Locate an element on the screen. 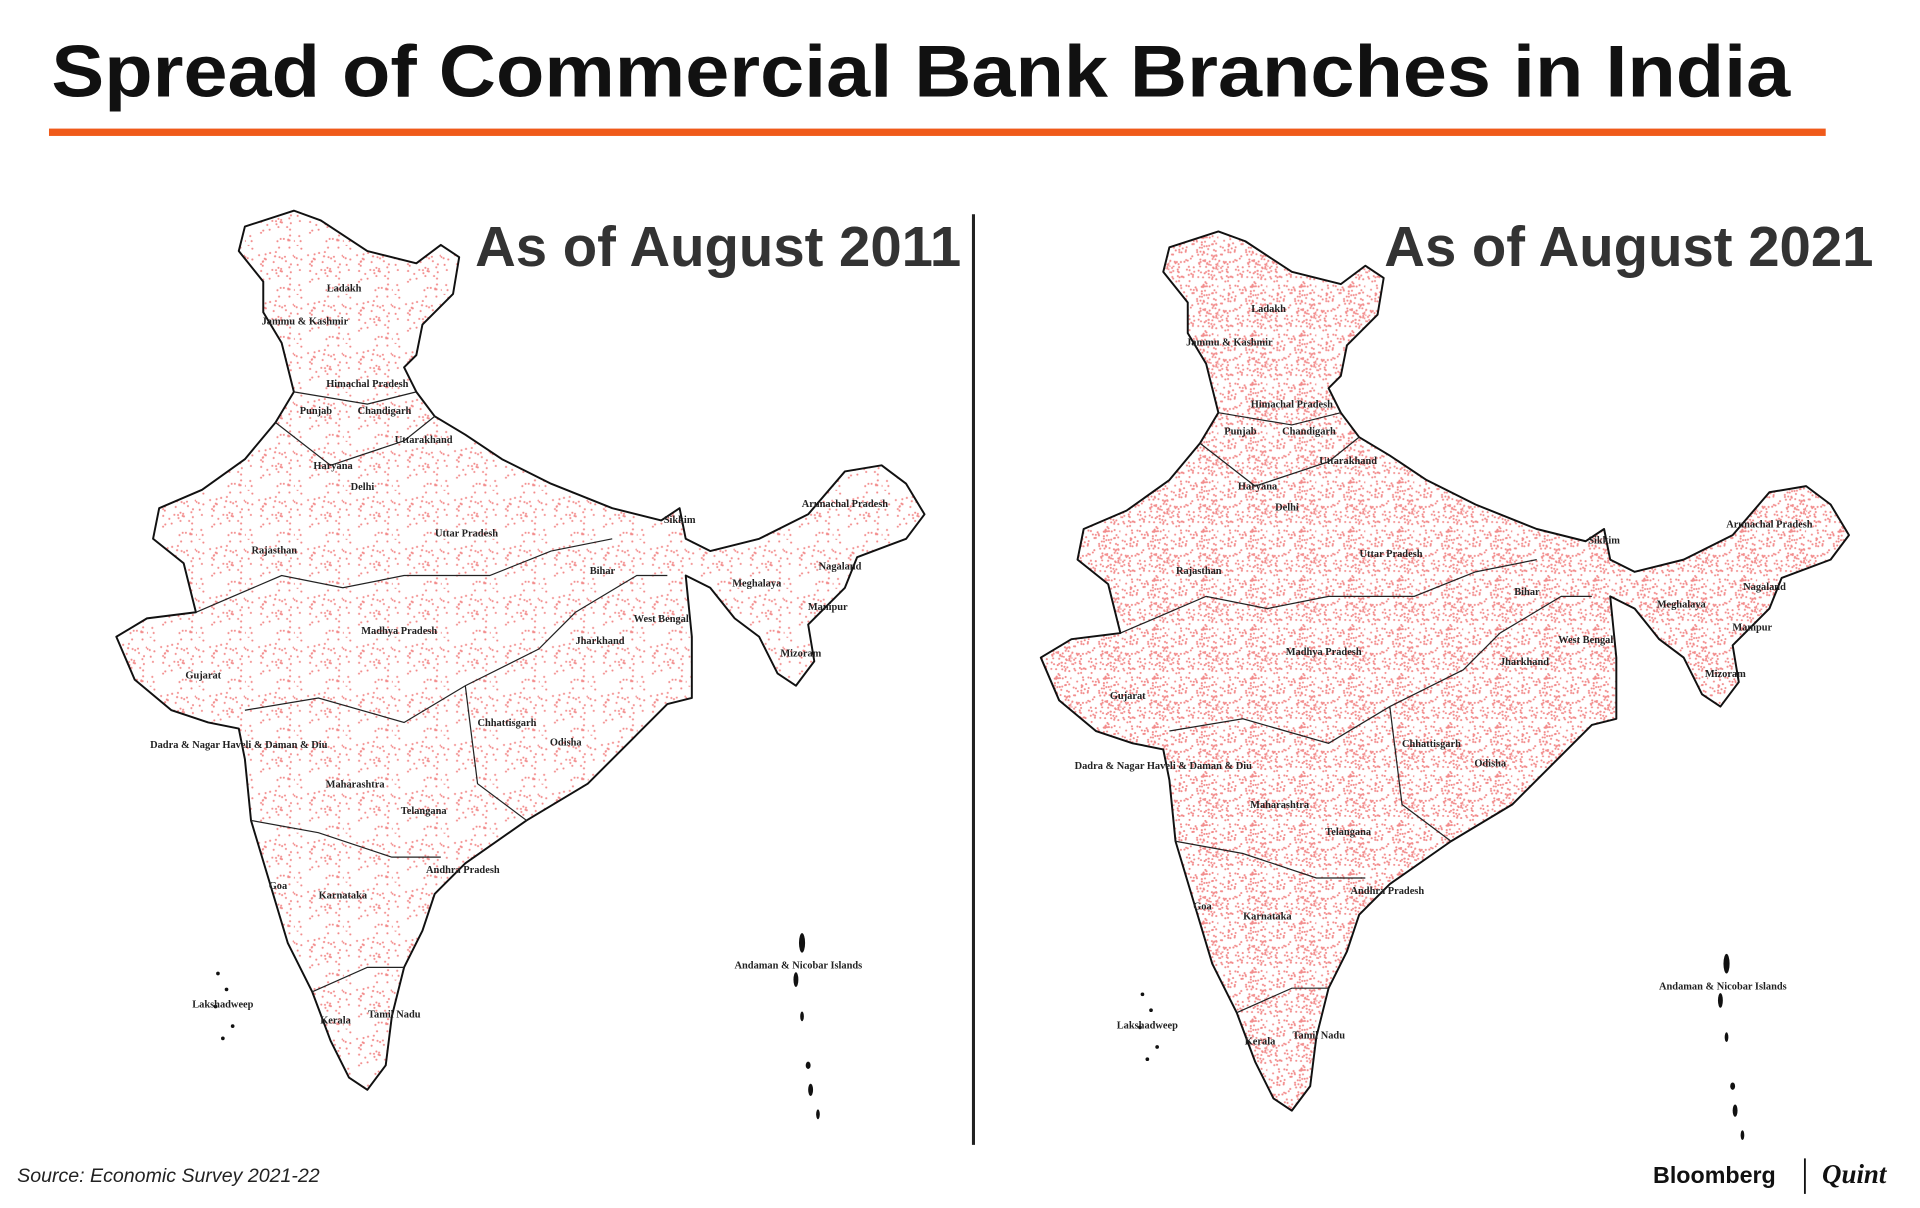  state-label: Ladakh is located at coordinates (344, 288).